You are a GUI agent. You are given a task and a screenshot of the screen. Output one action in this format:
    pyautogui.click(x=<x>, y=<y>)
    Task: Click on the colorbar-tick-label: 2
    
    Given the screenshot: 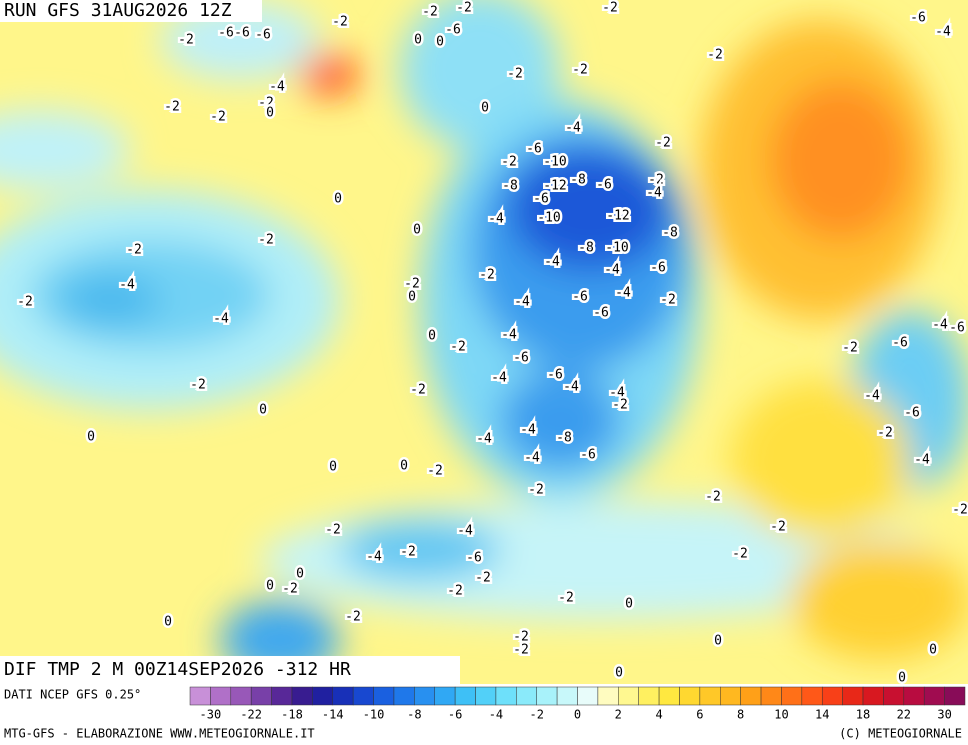 What is the action you would take?
    pyautogui.click(x=618, y=715)
    